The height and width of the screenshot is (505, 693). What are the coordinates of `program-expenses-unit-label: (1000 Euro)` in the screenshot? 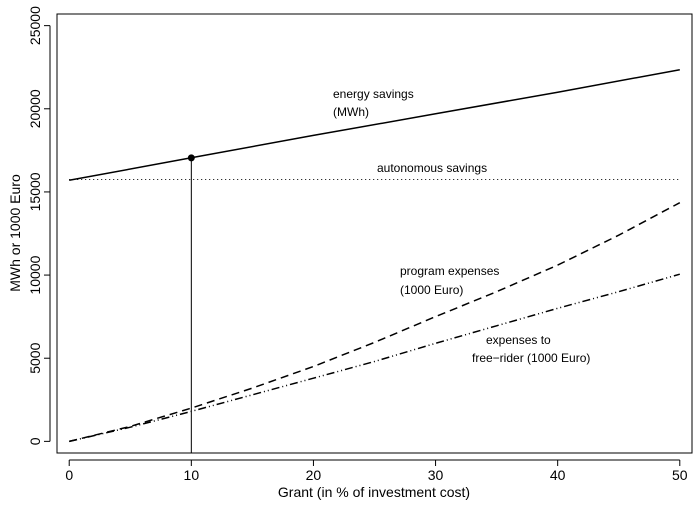 It's located at (431, 290).